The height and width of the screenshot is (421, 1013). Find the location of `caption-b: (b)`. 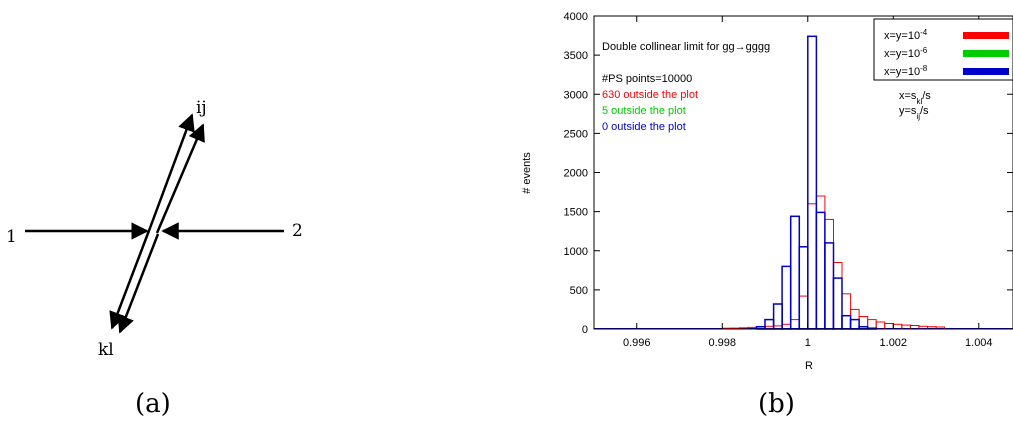

caption-b: (b) is located at coordinates (776, 404).